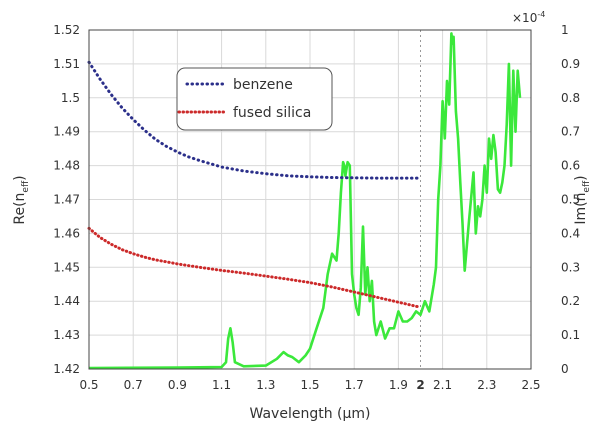 Image resolution: width=597 pixels, height=430 pixels. What do you see at coordinates (570, 166) in the screenshot?
I see `y-right-tick-label: 0.6` at bounding box center [570, 166].